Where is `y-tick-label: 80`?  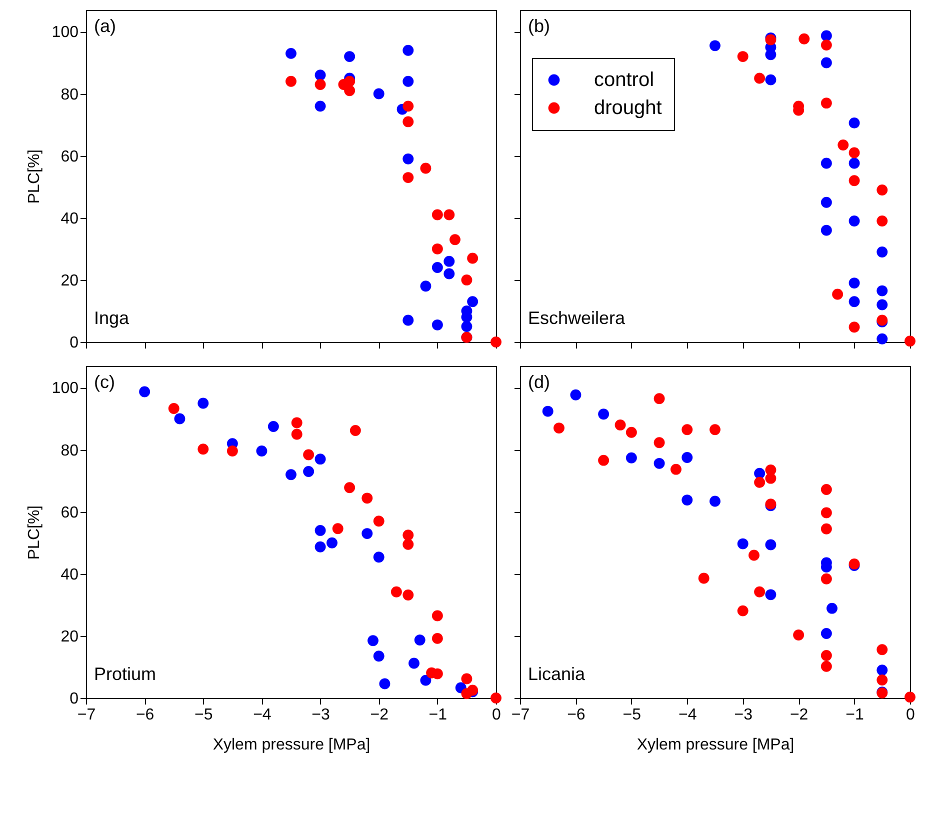
y-tick-label: 80 is located at coordinates (69, 95).